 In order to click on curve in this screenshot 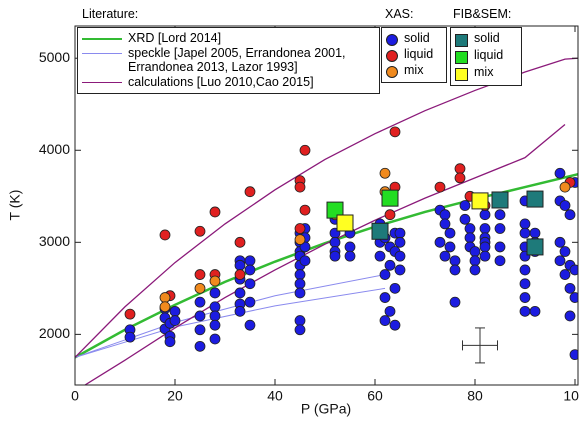, I will do `click(230, 316)`.